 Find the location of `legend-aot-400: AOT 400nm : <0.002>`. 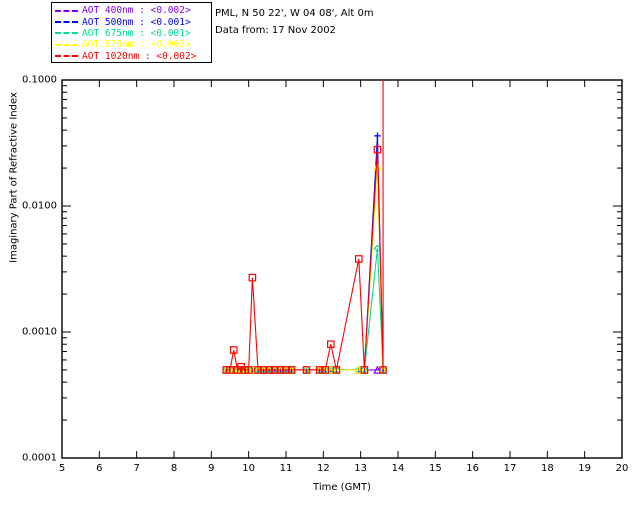

legend-aot-400: AOT 400nm : <0.002> is located at coordinates (133, 10).